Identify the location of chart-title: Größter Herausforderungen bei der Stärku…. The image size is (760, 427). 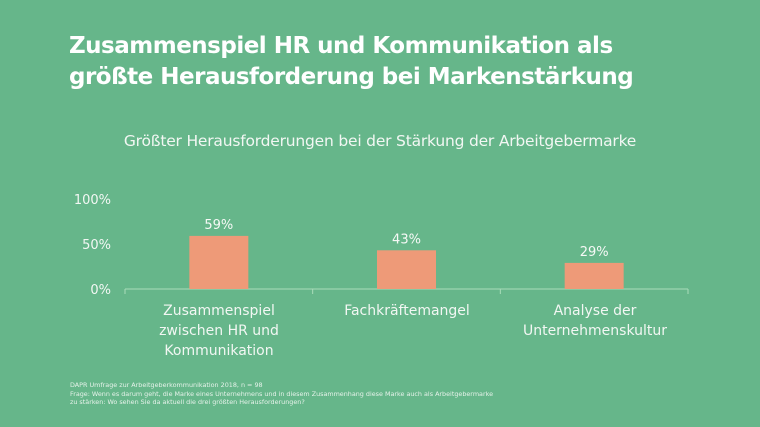
(380, 141).